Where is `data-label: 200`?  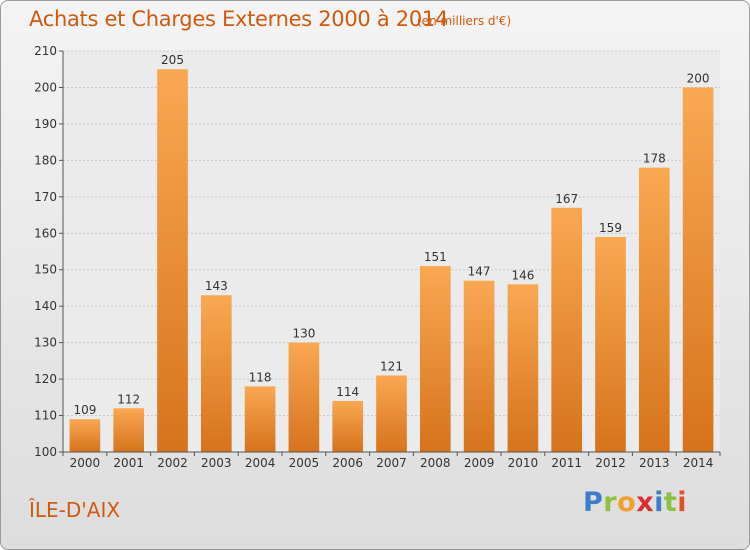 data-label: 200 is located at coordinates (698, 78).